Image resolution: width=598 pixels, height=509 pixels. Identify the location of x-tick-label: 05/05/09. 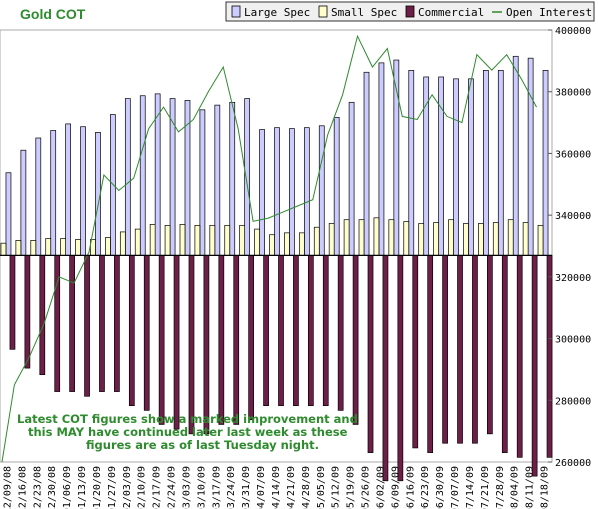
(321, 487).